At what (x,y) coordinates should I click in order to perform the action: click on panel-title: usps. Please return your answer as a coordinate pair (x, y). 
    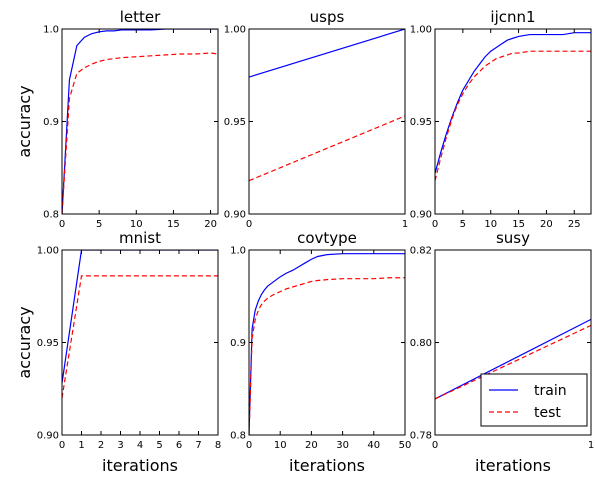
    Looking at the image, I should click on (327, 17).